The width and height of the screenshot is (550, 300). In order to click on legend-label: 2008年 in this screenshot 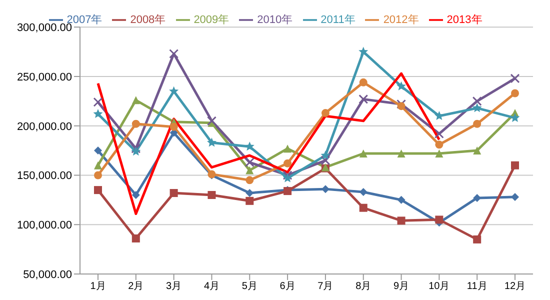, I will do `click(148, 20)`.